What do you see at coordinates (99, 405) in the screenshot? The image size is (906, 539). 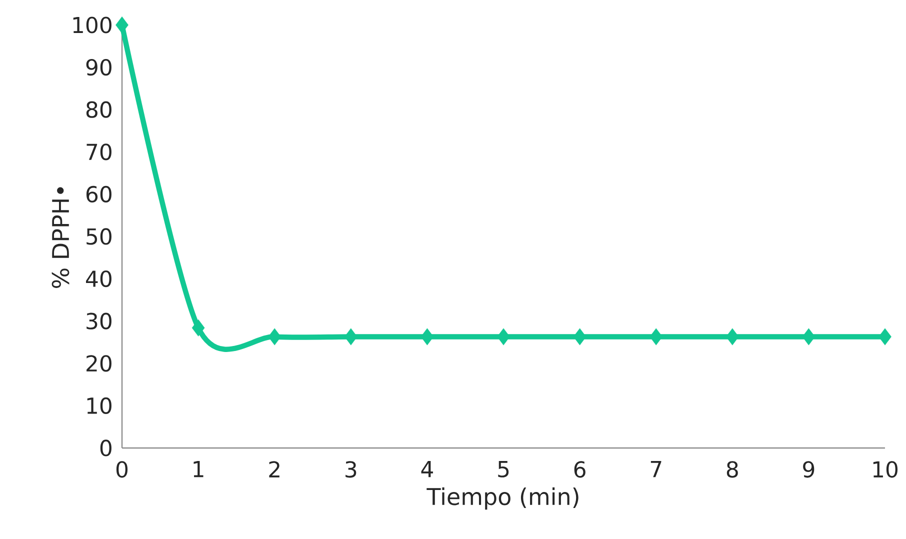 I see `y-tick-label: 10` at bounding box center [99, 405].